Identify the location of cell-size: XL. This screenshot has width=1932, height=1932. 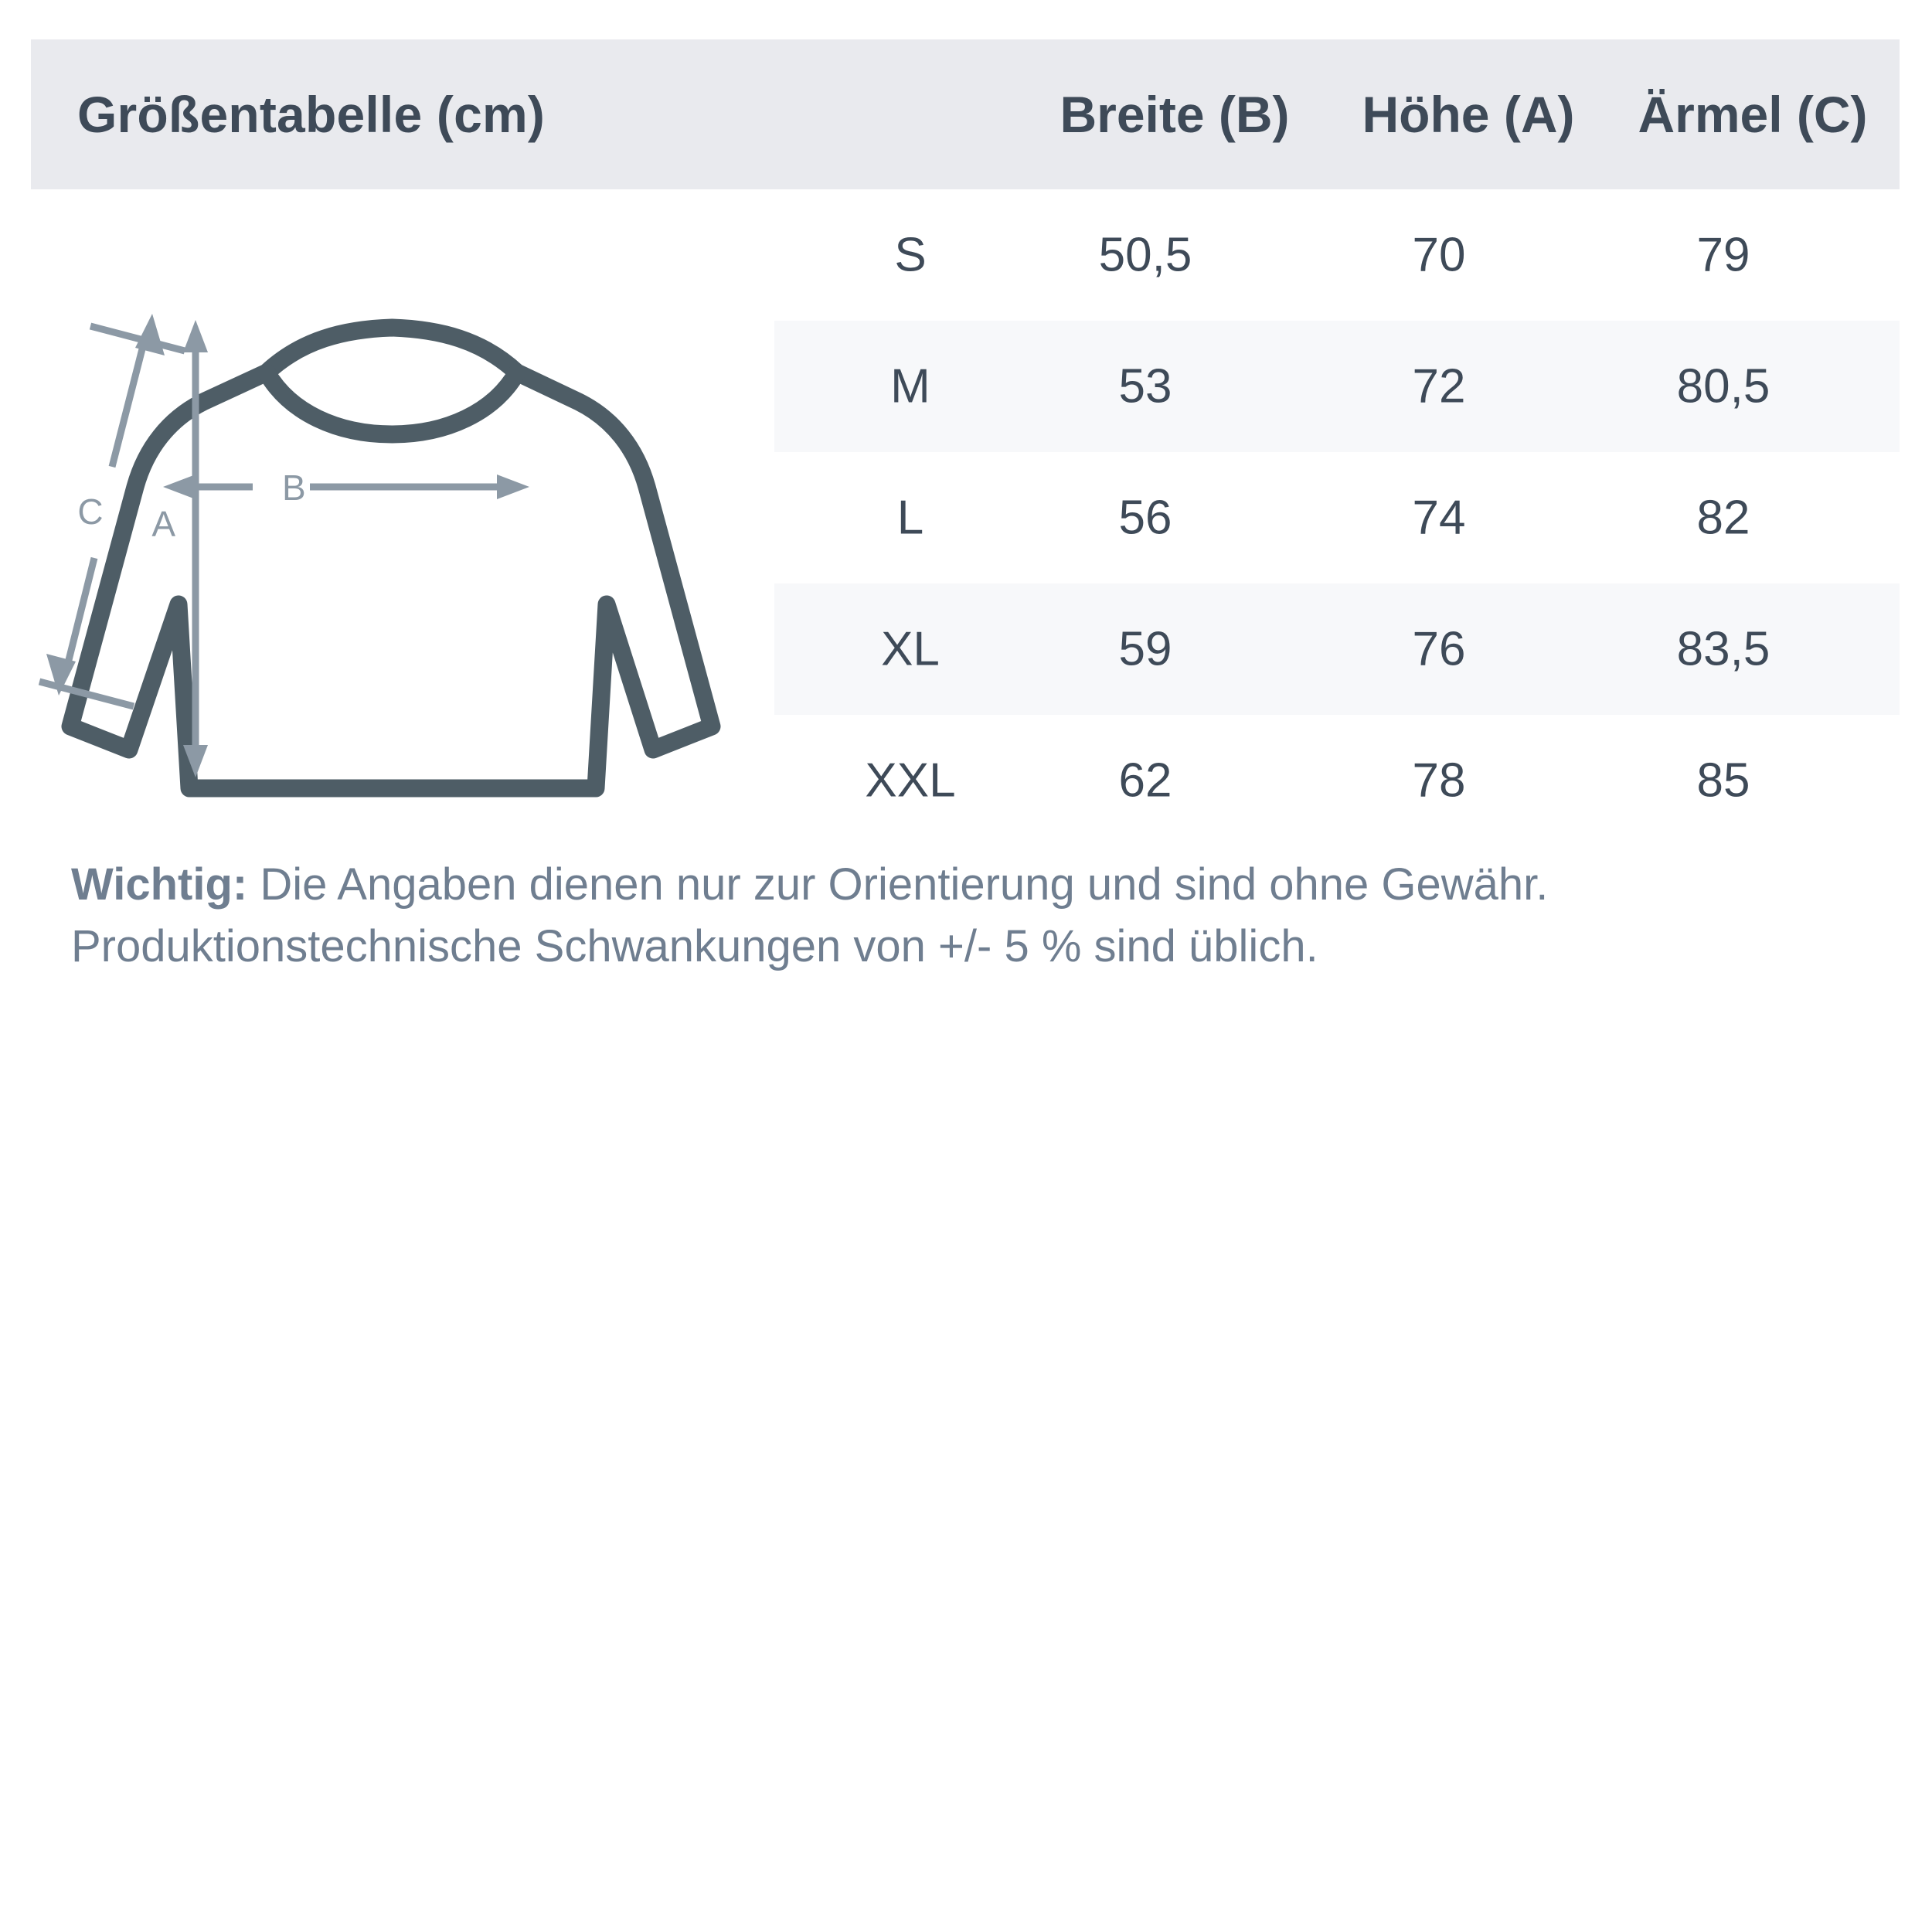
(911, 649).